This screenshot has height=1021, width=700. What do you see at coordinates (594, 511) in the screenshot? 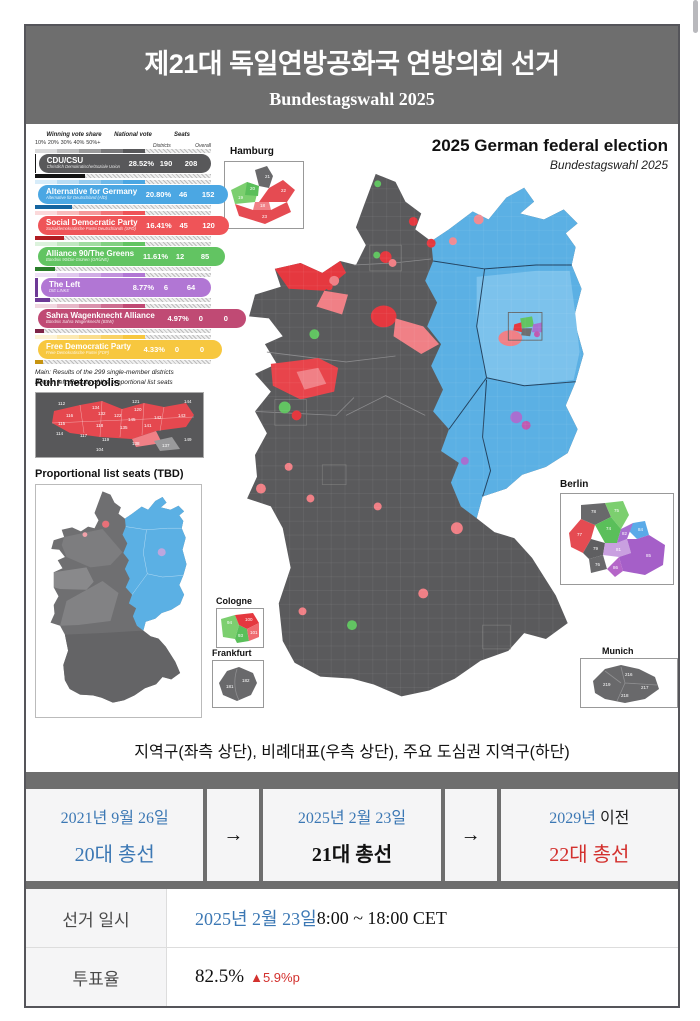
I see `svg-text: 78` at bounding box center [594, 511].